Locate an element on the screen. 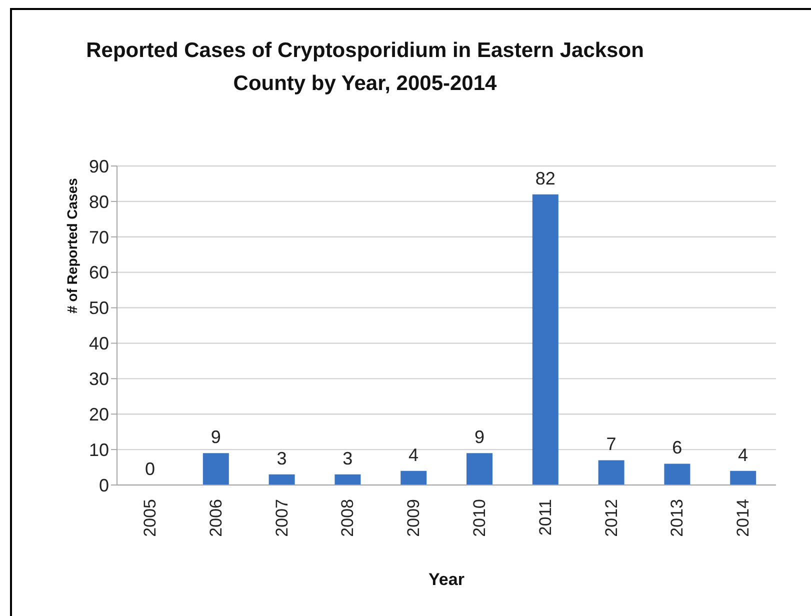  chart-title: Reported Cases of Cryptosporidium in Eastern Jackson County by Year, 2005-2014 is located at coordinates (365, 67).